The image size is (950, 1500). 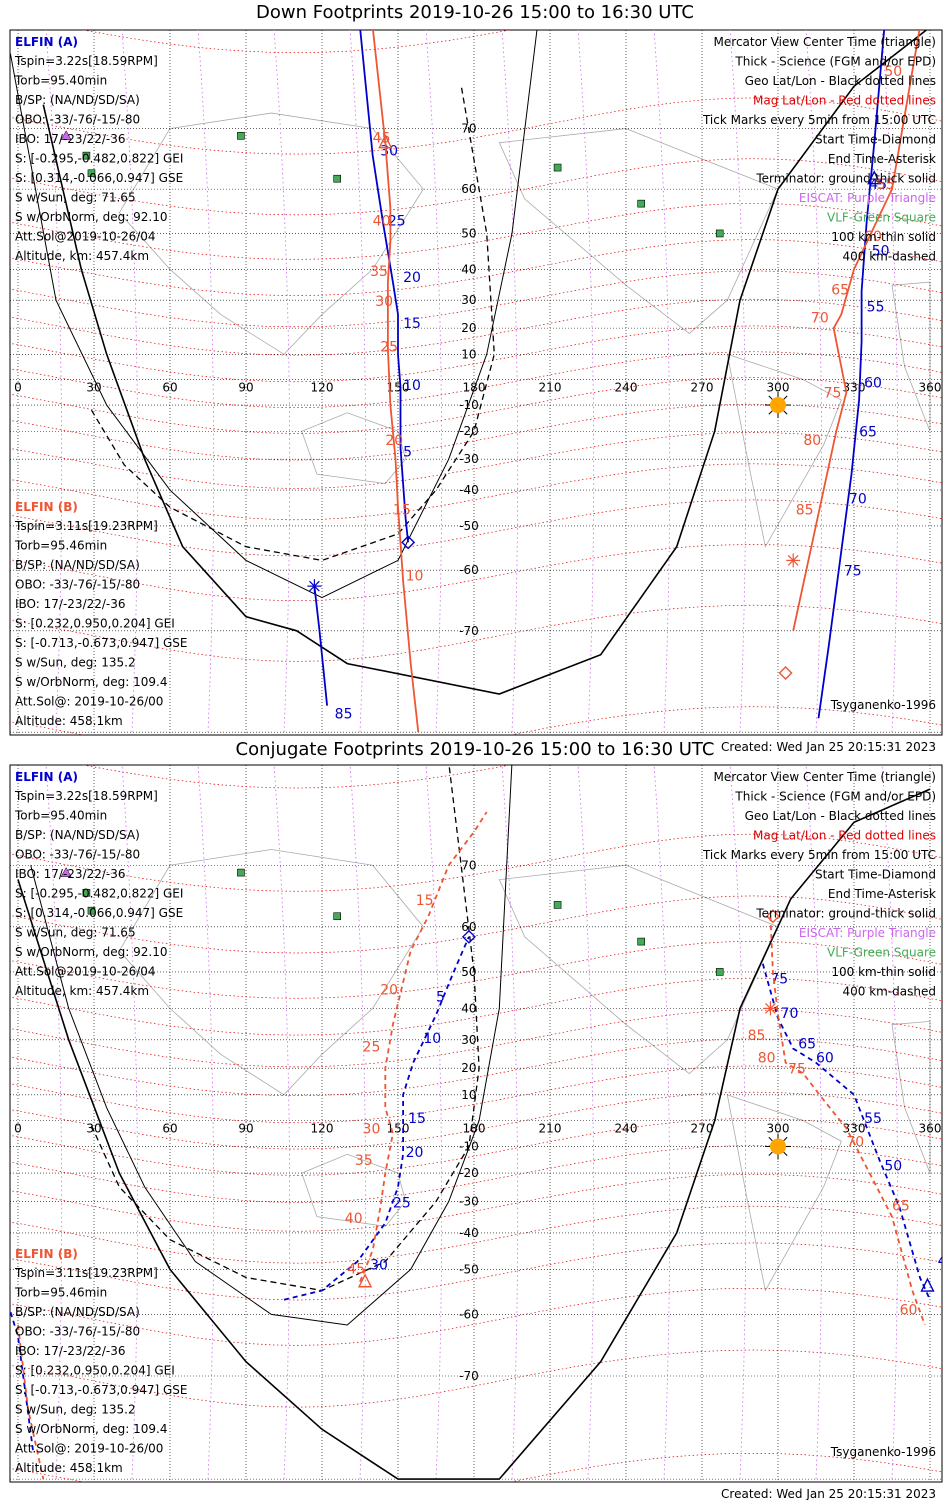 What do you see at coordinates (69, 721) in the screenshot?
I see `elfin-b-info-line: Altitude: 458.1km` at bounding box center [69, 721].